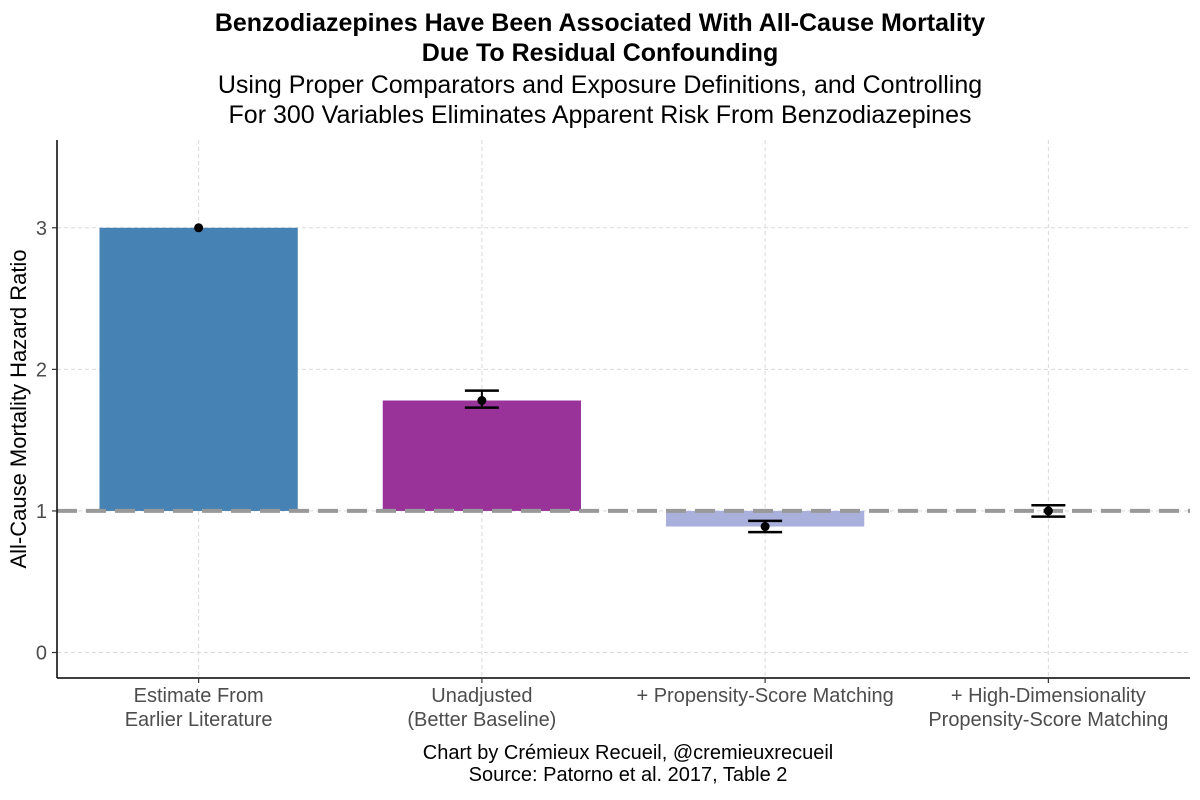 The image size is (1200, 800). Describe the element at coordinates (1048, 696) in the screenshot. I see `x-tick-label-line: + High-Dimensionality` at that location.